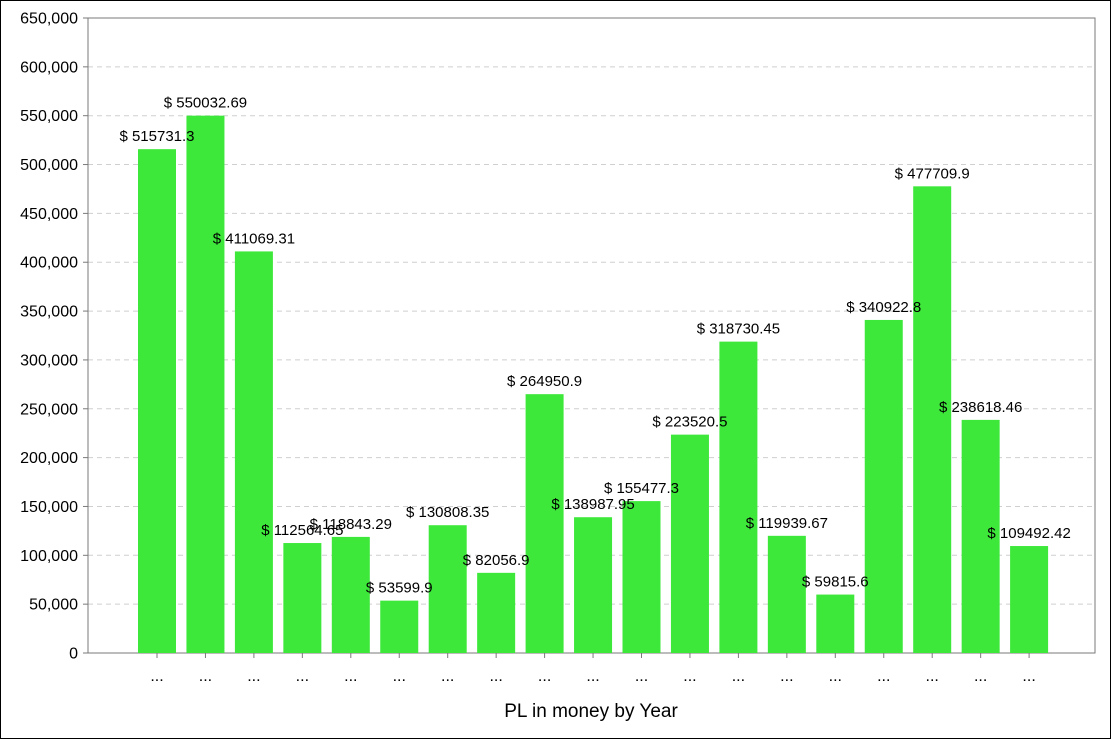 Image resolution: width=1111 pixels, height=739 pixels. I want to click on data-label: $ 53599.9, so click(399, 588).